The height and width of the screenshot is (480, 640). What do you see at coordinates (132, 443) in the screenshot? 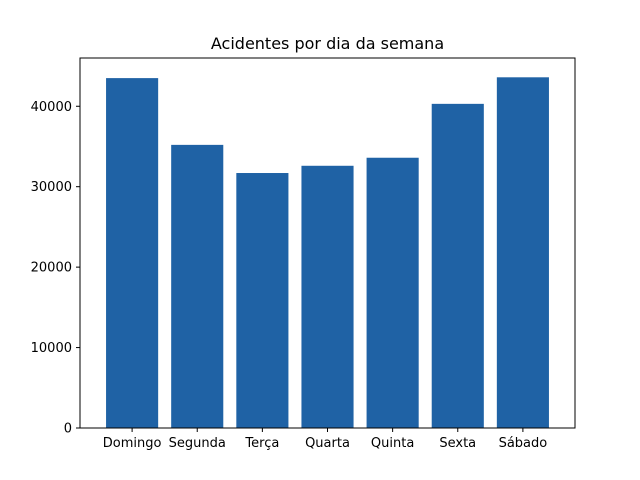
I see `x-tick-label: Domingo` at bounding box center [132, 443].